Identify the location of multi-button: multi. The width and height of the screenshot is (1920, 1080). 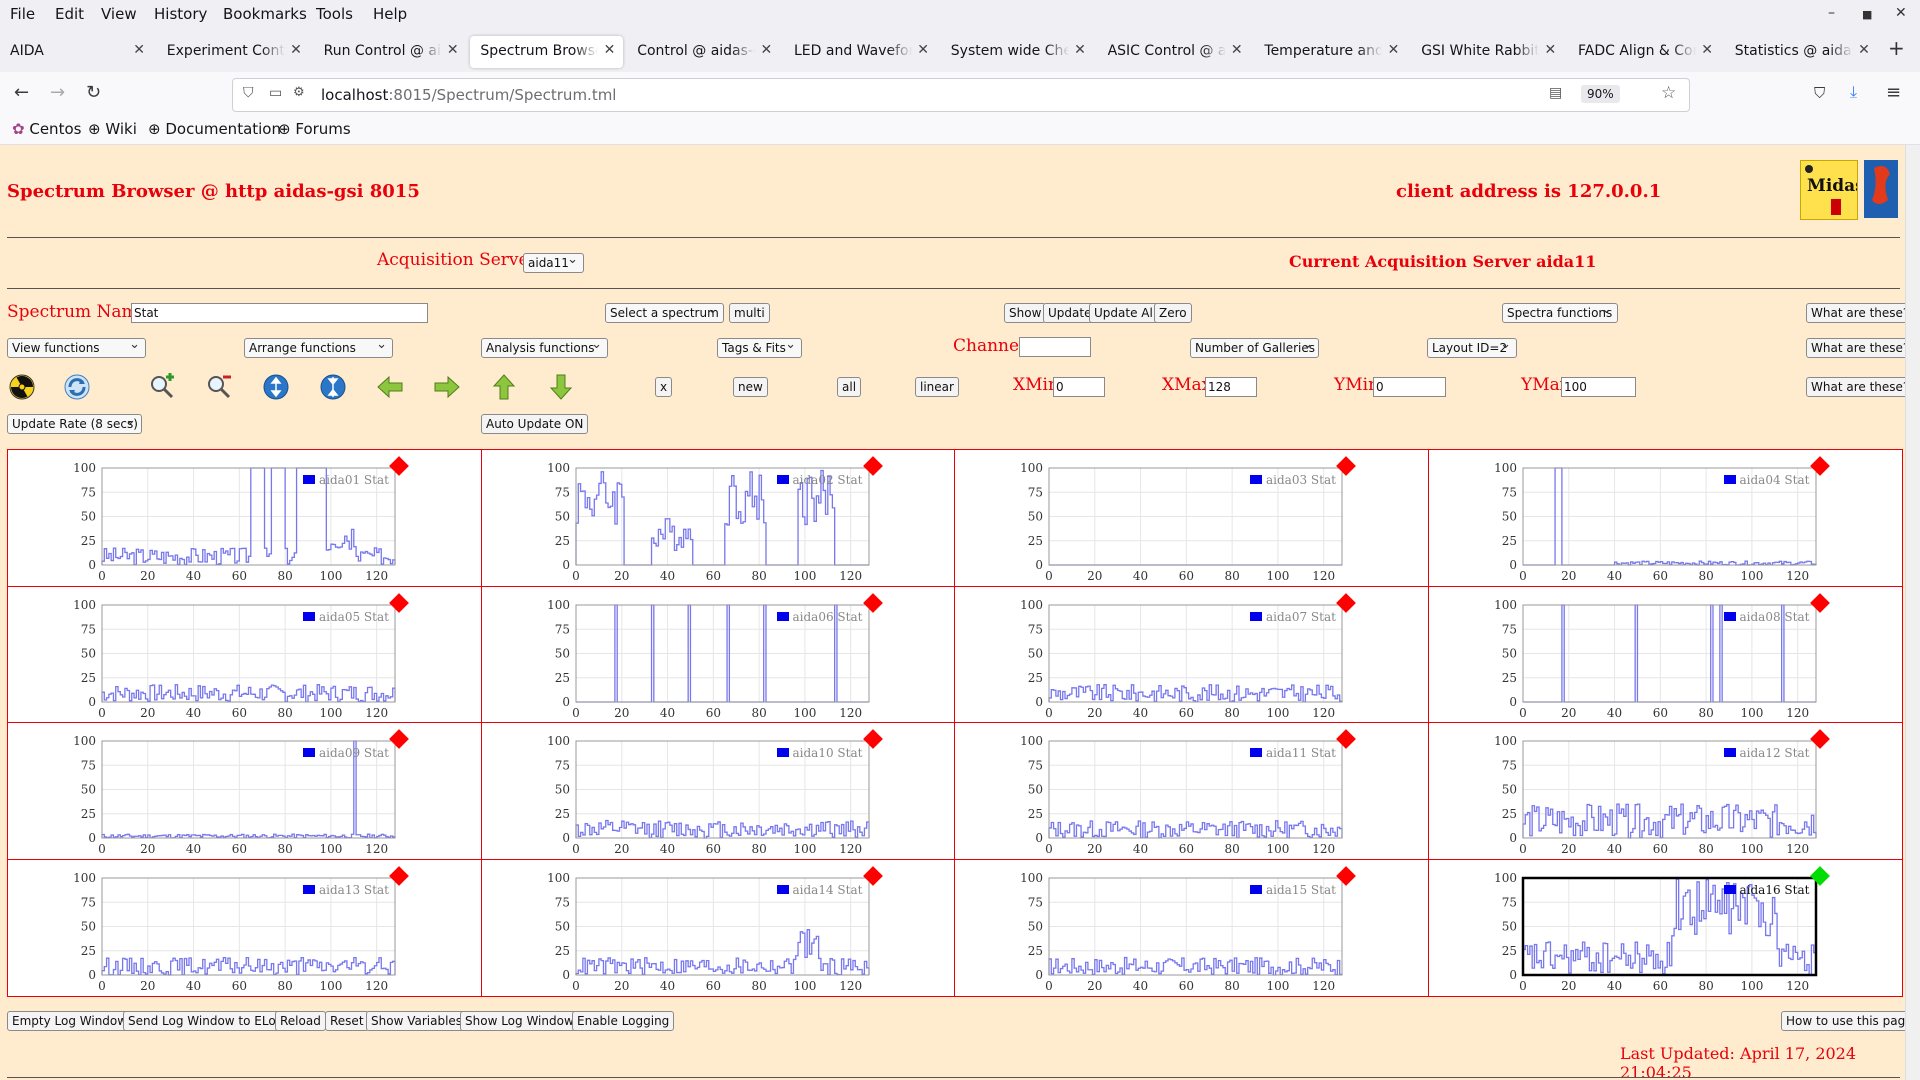
(749, 313).